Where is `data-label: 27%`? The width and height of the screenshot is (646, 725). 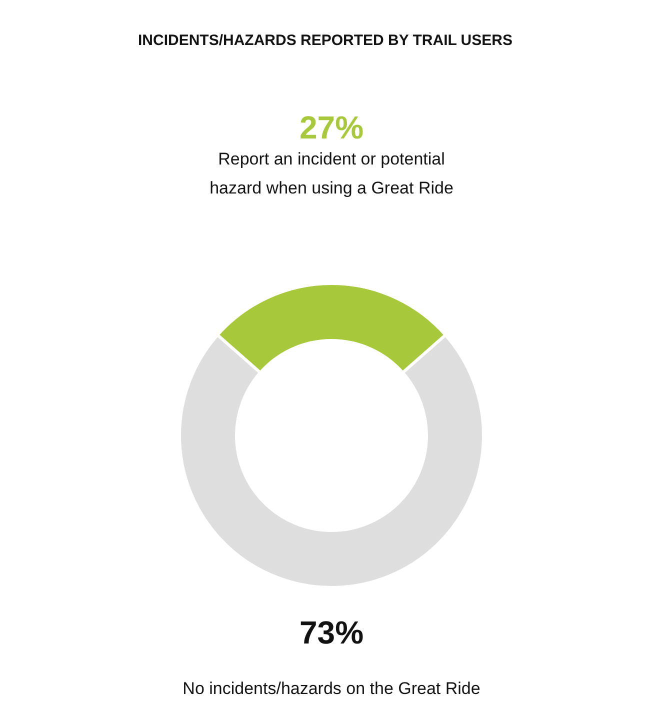
data-label: 27% is located at coordinates (331, 128).